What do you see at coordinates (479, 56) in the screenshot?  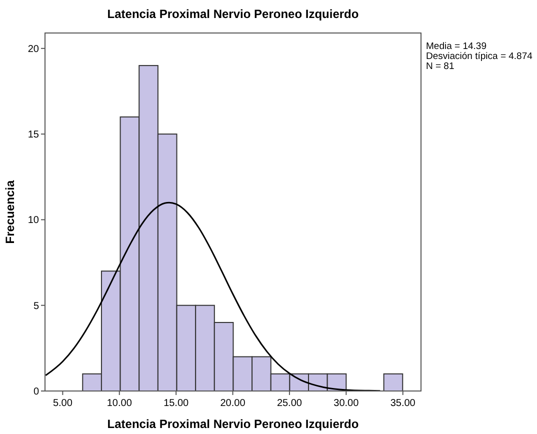 I see `text: Desviación típica = 4.874` at bounding box center [479, 56].